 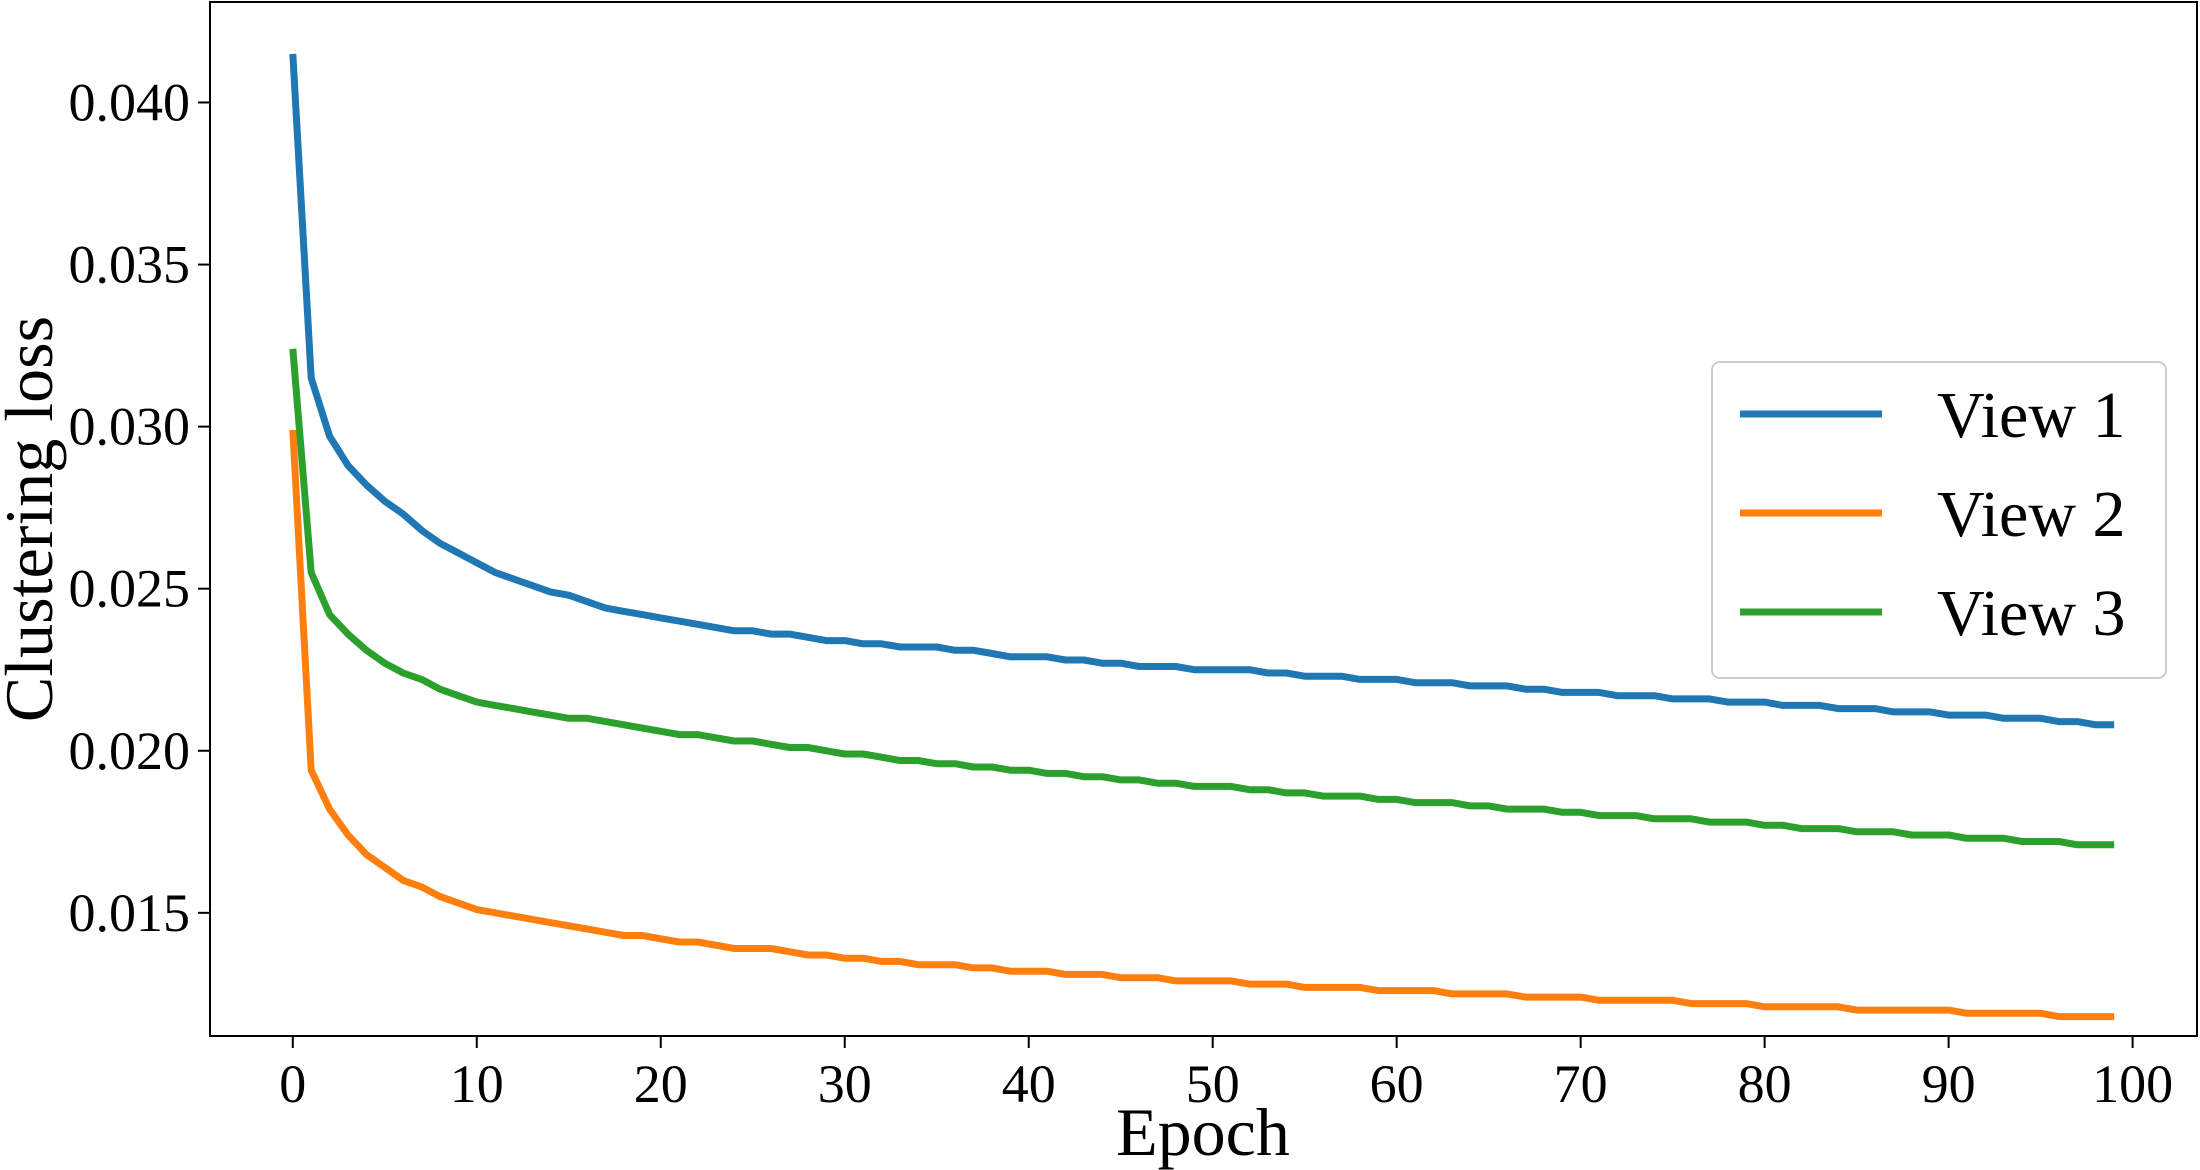 What do you see at coordinates (2132, 1084) in the screenshot?
I see `x-tick-label: 100` at bounding box center [2132, 1084].